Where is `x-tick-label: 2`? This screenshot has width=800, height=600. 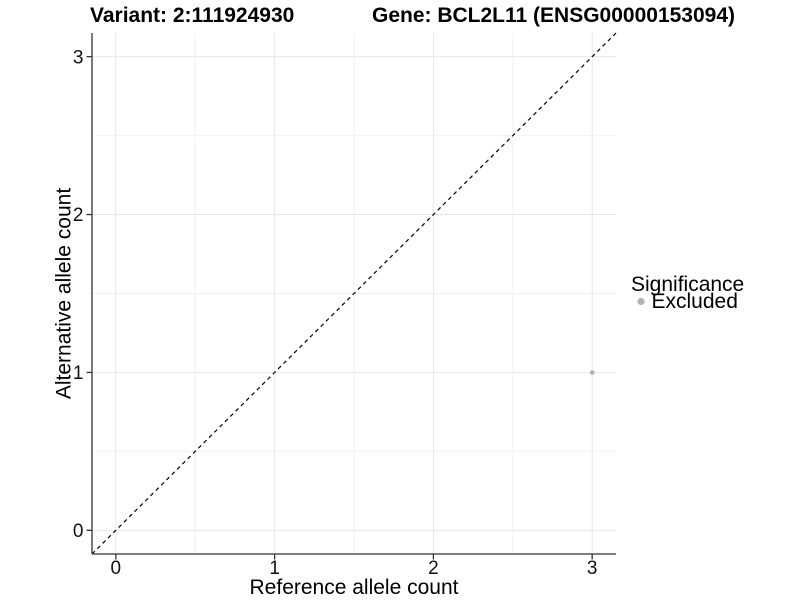
x-tick-label: 2 is located at coordinates (433, 568).